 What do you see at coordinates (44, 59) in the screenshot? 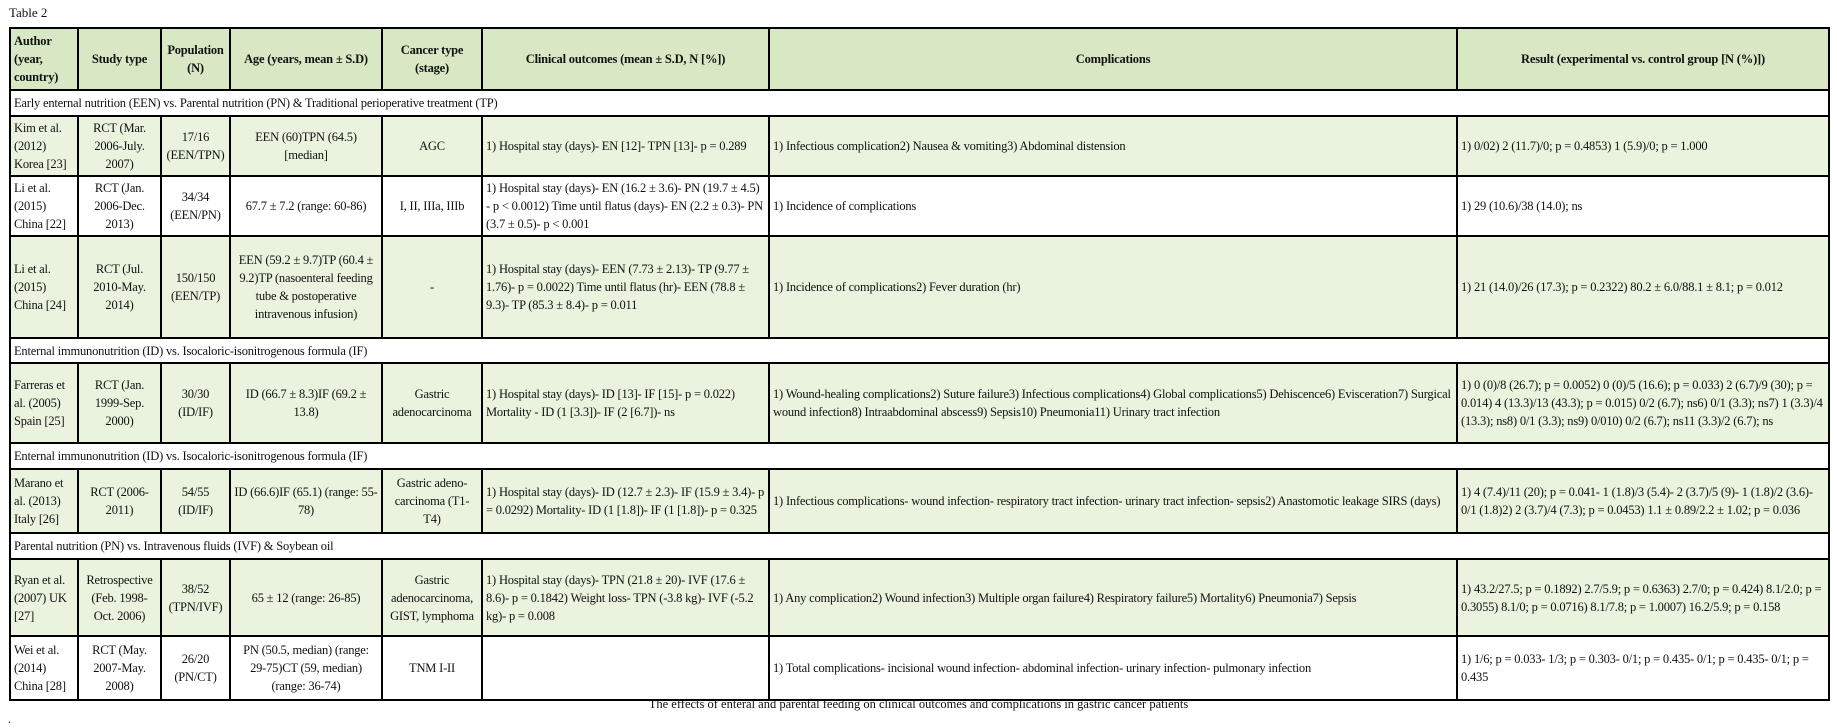
I see `header-author: Author (year, country)` at bounding box center [44, 59].